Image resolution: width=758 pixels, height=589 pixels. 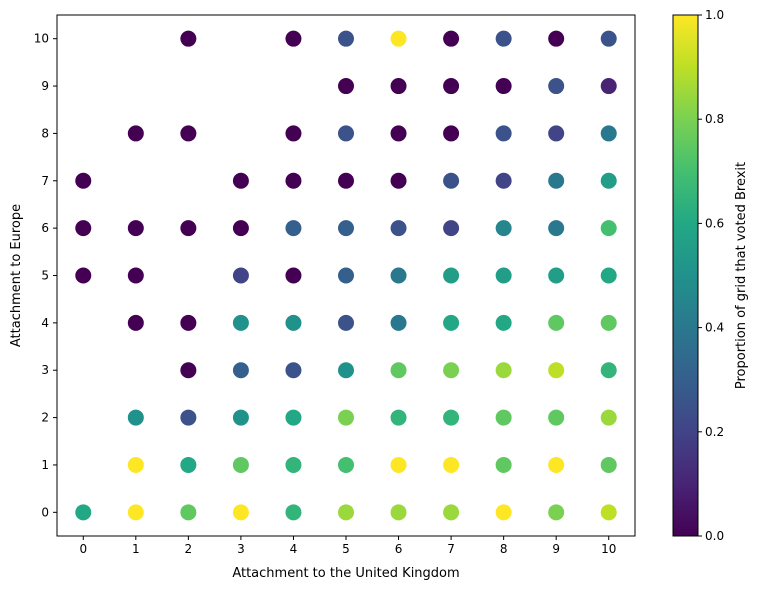 What do you see at coordinates (45, 418) in the screenshot?
I see `y-tick-label: 2` at bounding box center [45, 418].